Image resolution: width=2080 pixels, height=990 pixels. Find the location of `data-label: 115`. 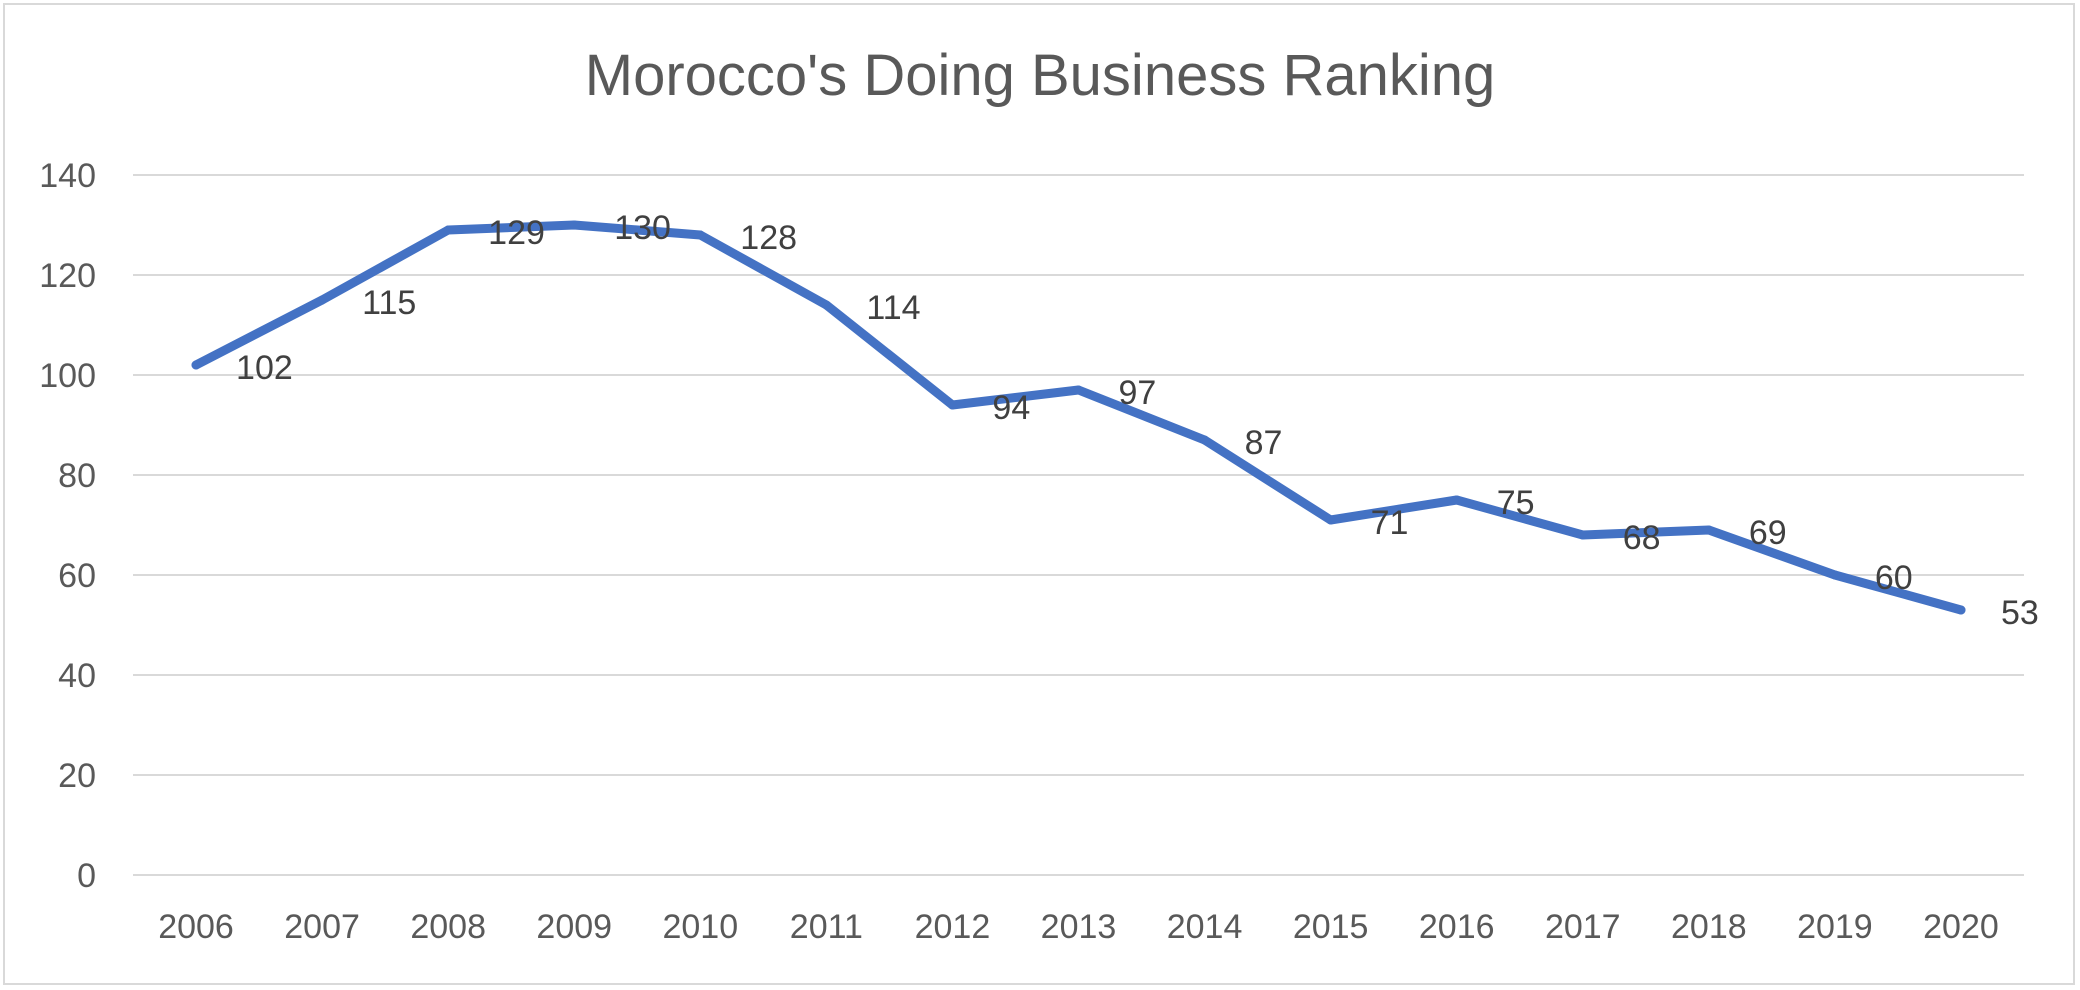

data-label: 115 is located at coordinates (389, 303).